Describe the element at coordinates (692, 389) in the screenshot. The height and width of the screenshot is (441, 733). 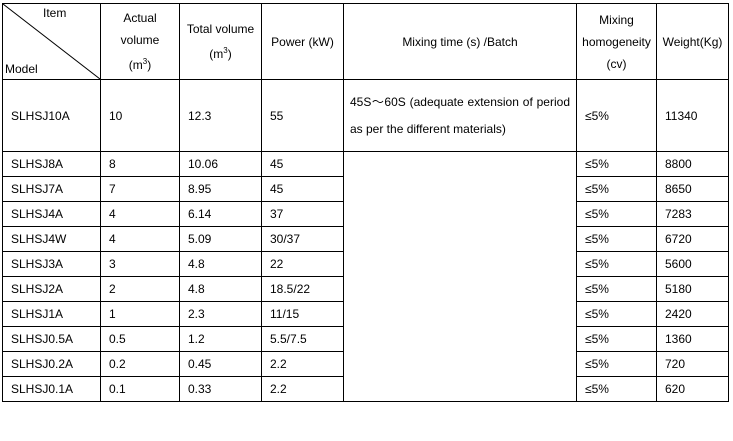
I see `cell-weight: 620` at that location.